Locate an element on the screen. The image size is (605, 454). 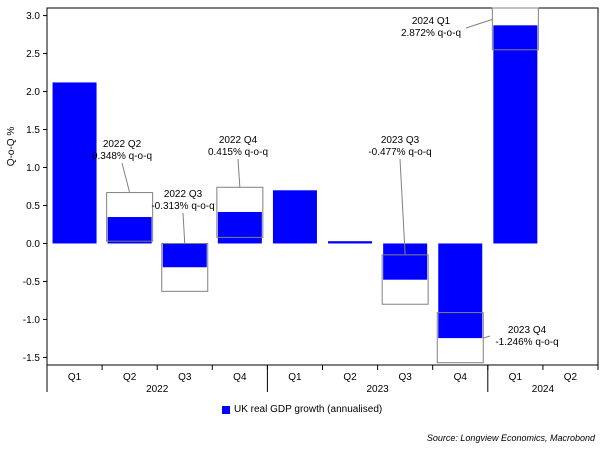
annotation-title: 2024 Q1 is located at coordinates (431, 21).